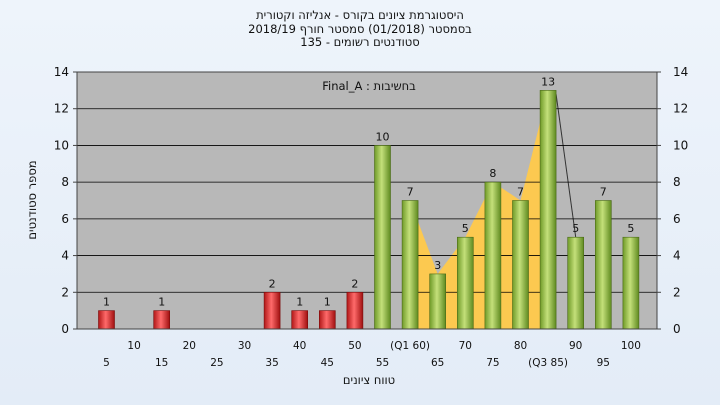 This screenshot has width=720, height=405. What do you see at coordinates (492, 363) in the screenshot?
I see `x-tick-label: 75` at bounding box center [492, 363].